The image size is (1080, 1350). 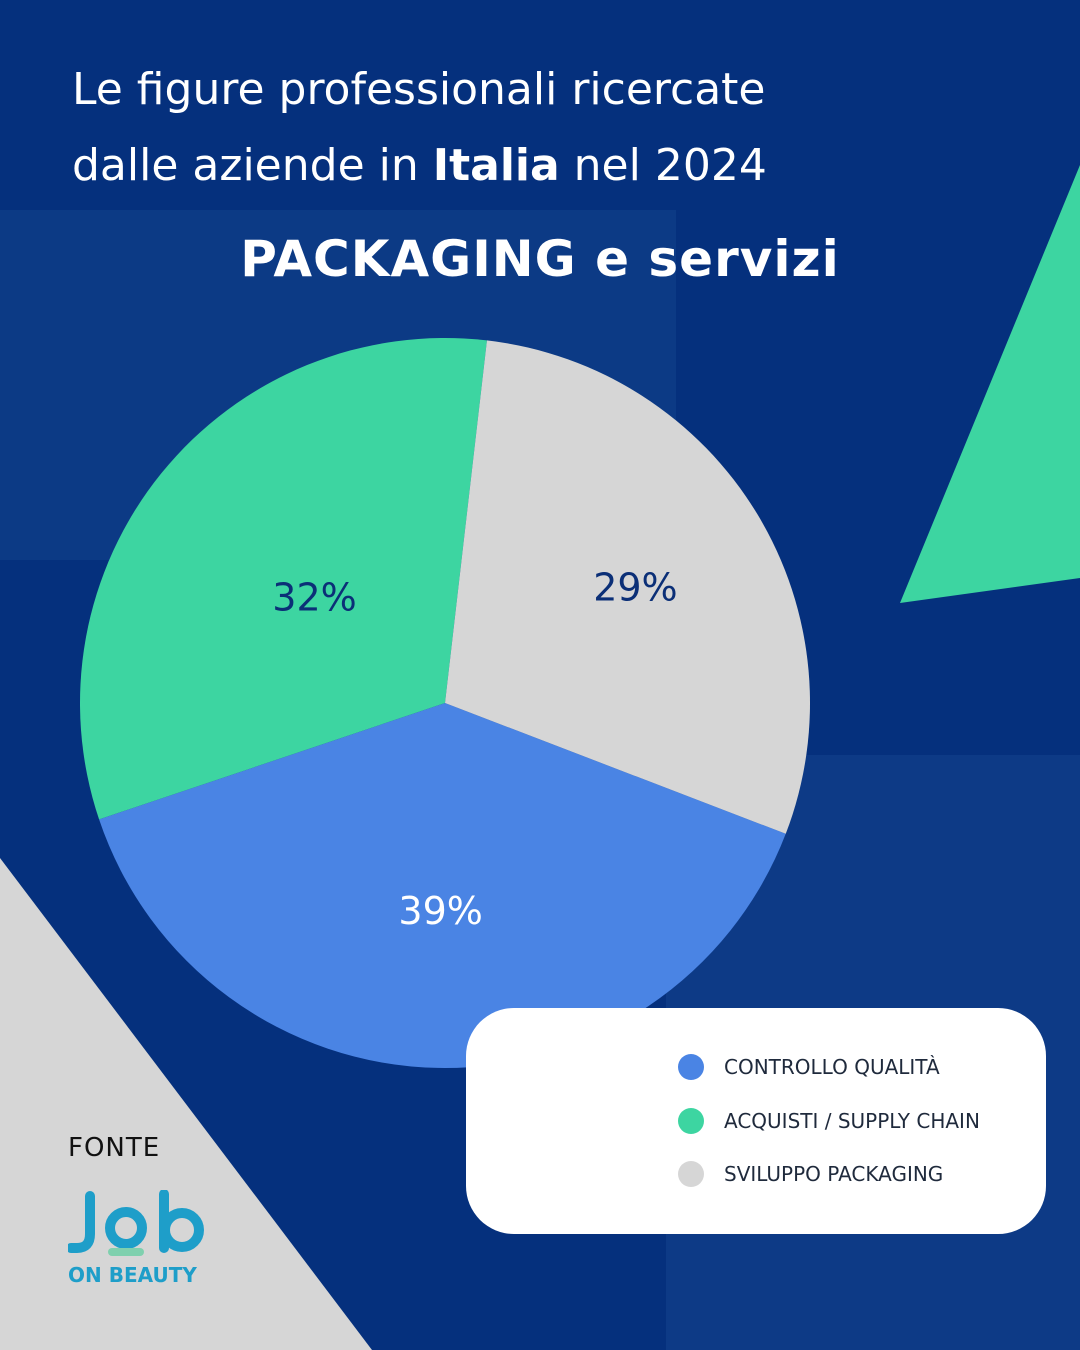 I want to click on pie-data-label: 32%, so click(x=314, y=597).